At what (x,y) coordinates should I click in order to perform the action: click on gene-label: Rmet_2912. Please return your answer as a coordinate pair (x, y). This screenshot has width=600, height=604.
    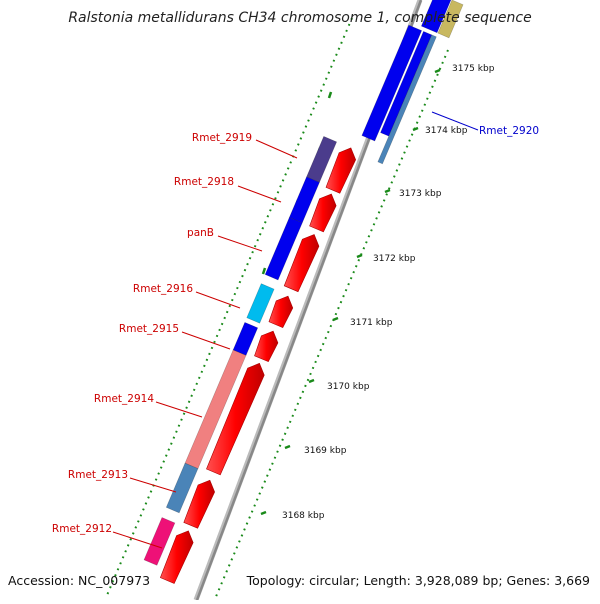
    Looking at the image, I should click on (82, 529).